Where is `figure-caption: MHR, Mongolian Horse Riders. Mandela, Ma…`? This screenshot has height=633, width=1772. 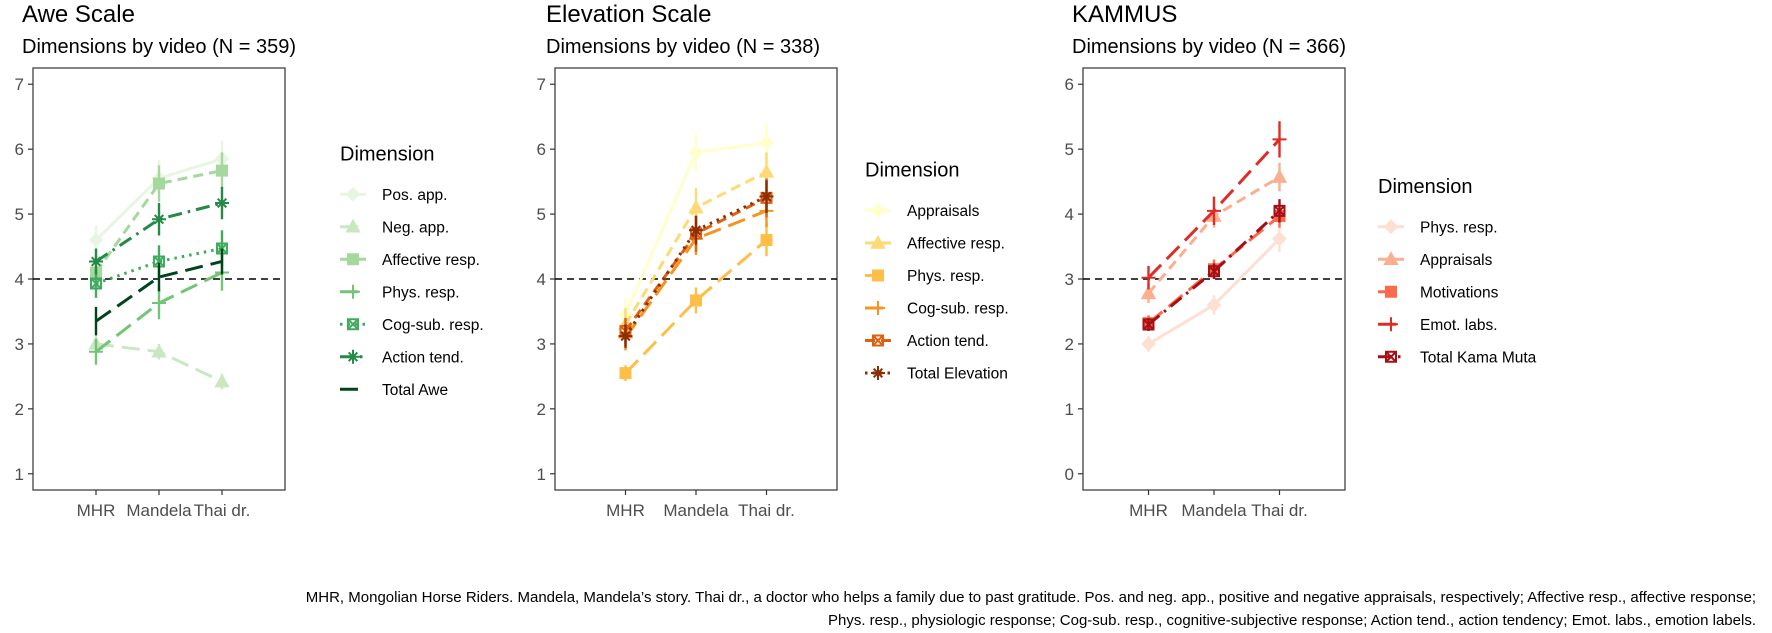
figure-caption: MHR, Mongolian Horse Riders. Mandela, Ma… is located at coordinates (906, 609).